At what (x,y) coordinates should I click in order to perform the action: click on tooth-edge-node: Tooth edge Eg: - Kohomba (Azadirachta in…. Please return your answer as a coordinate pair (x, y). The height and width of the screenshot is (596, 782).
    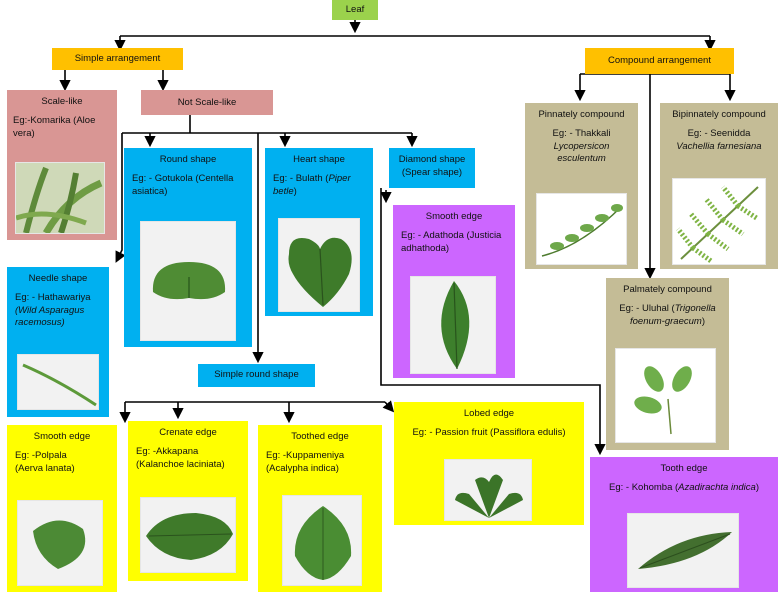
    Looking at the image, I should click on (684, 524).